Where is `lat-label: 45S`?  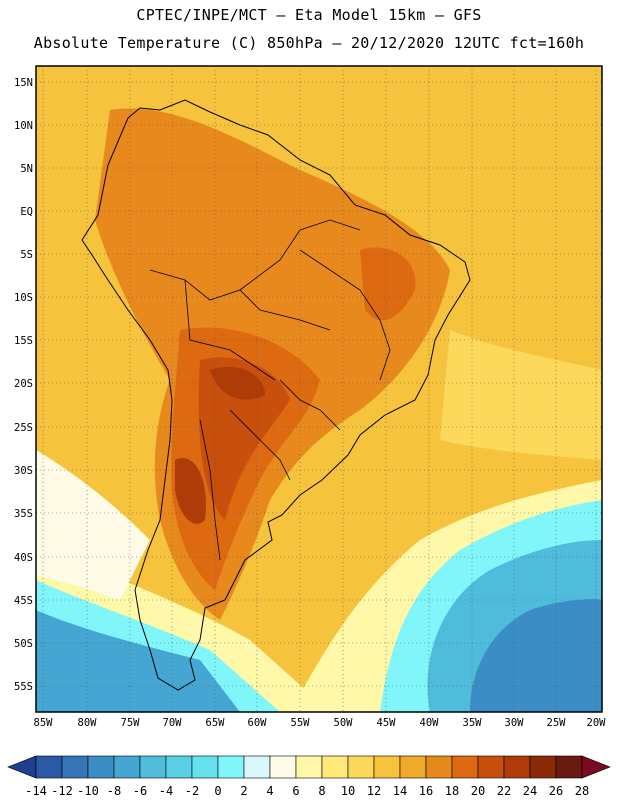
lat-label: 45S is located at coordinates (23, 601).